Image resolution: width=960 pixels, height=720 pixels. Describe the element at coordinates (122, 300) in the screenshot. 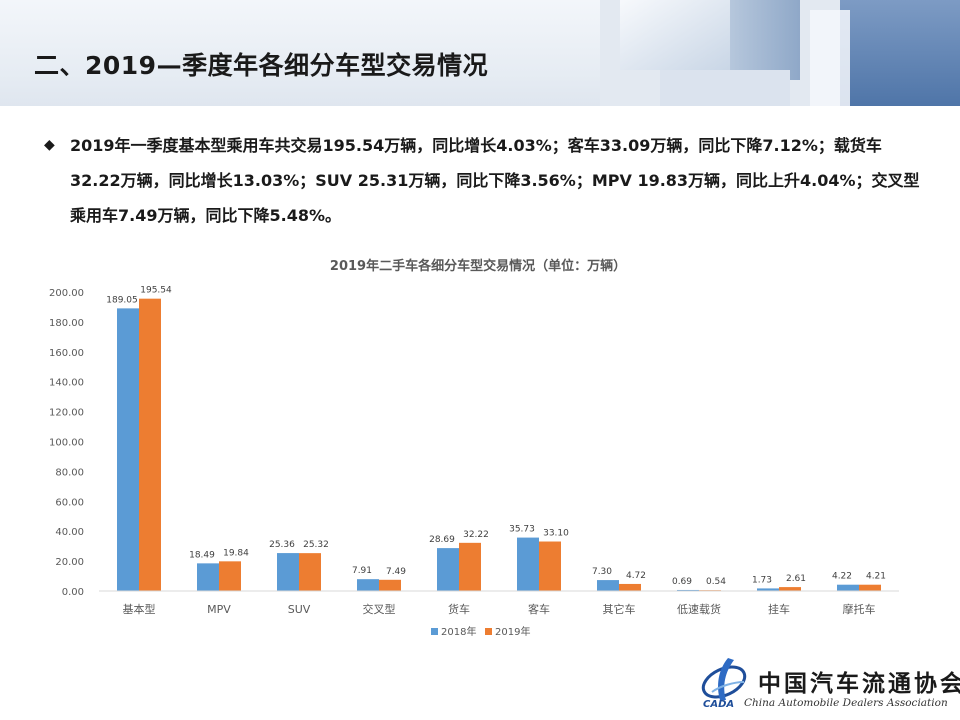

I see `bar-value-label: 189.05` at that location.